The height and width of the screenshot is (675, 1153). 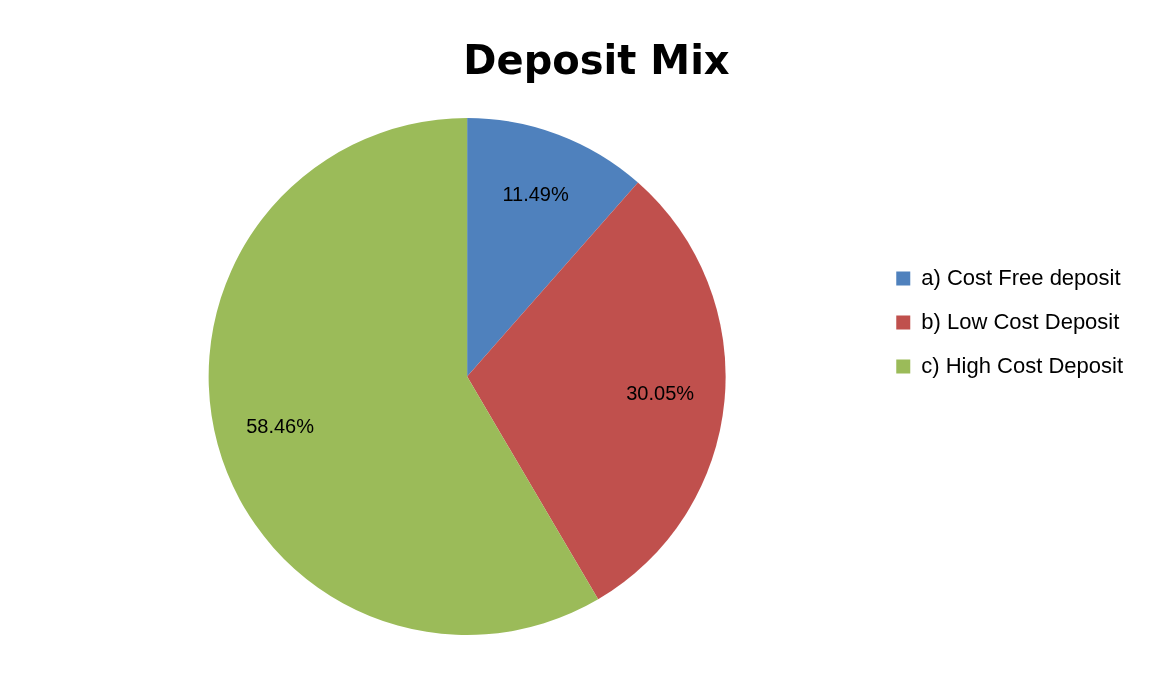 What do you see at coordinates (660, 393) in the screenshot?
I see `data-label: 30.05%` at bounding box center [660, 393].